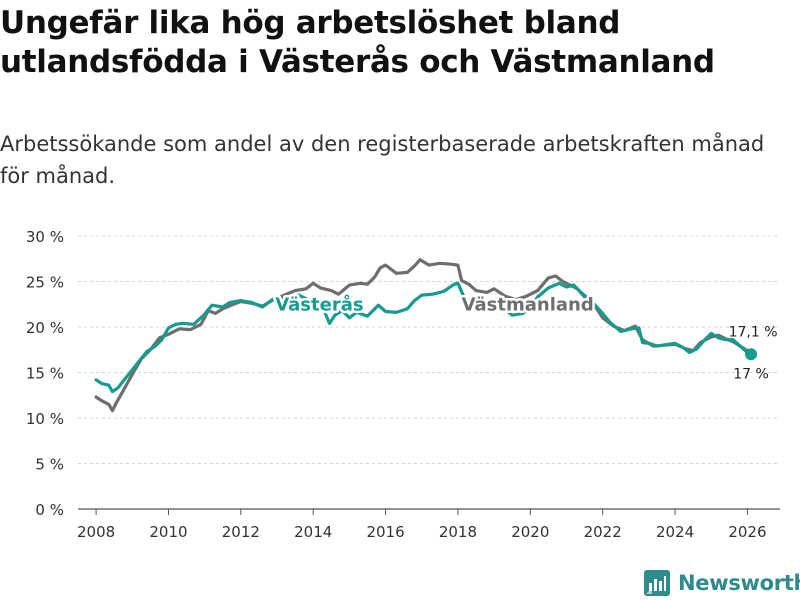 The image size is (800, 600). I want to click on y-axis-tick-labels: 0 % 5 % 10 % 15 % 20 % 25 % 30 %, so click(45, 373).